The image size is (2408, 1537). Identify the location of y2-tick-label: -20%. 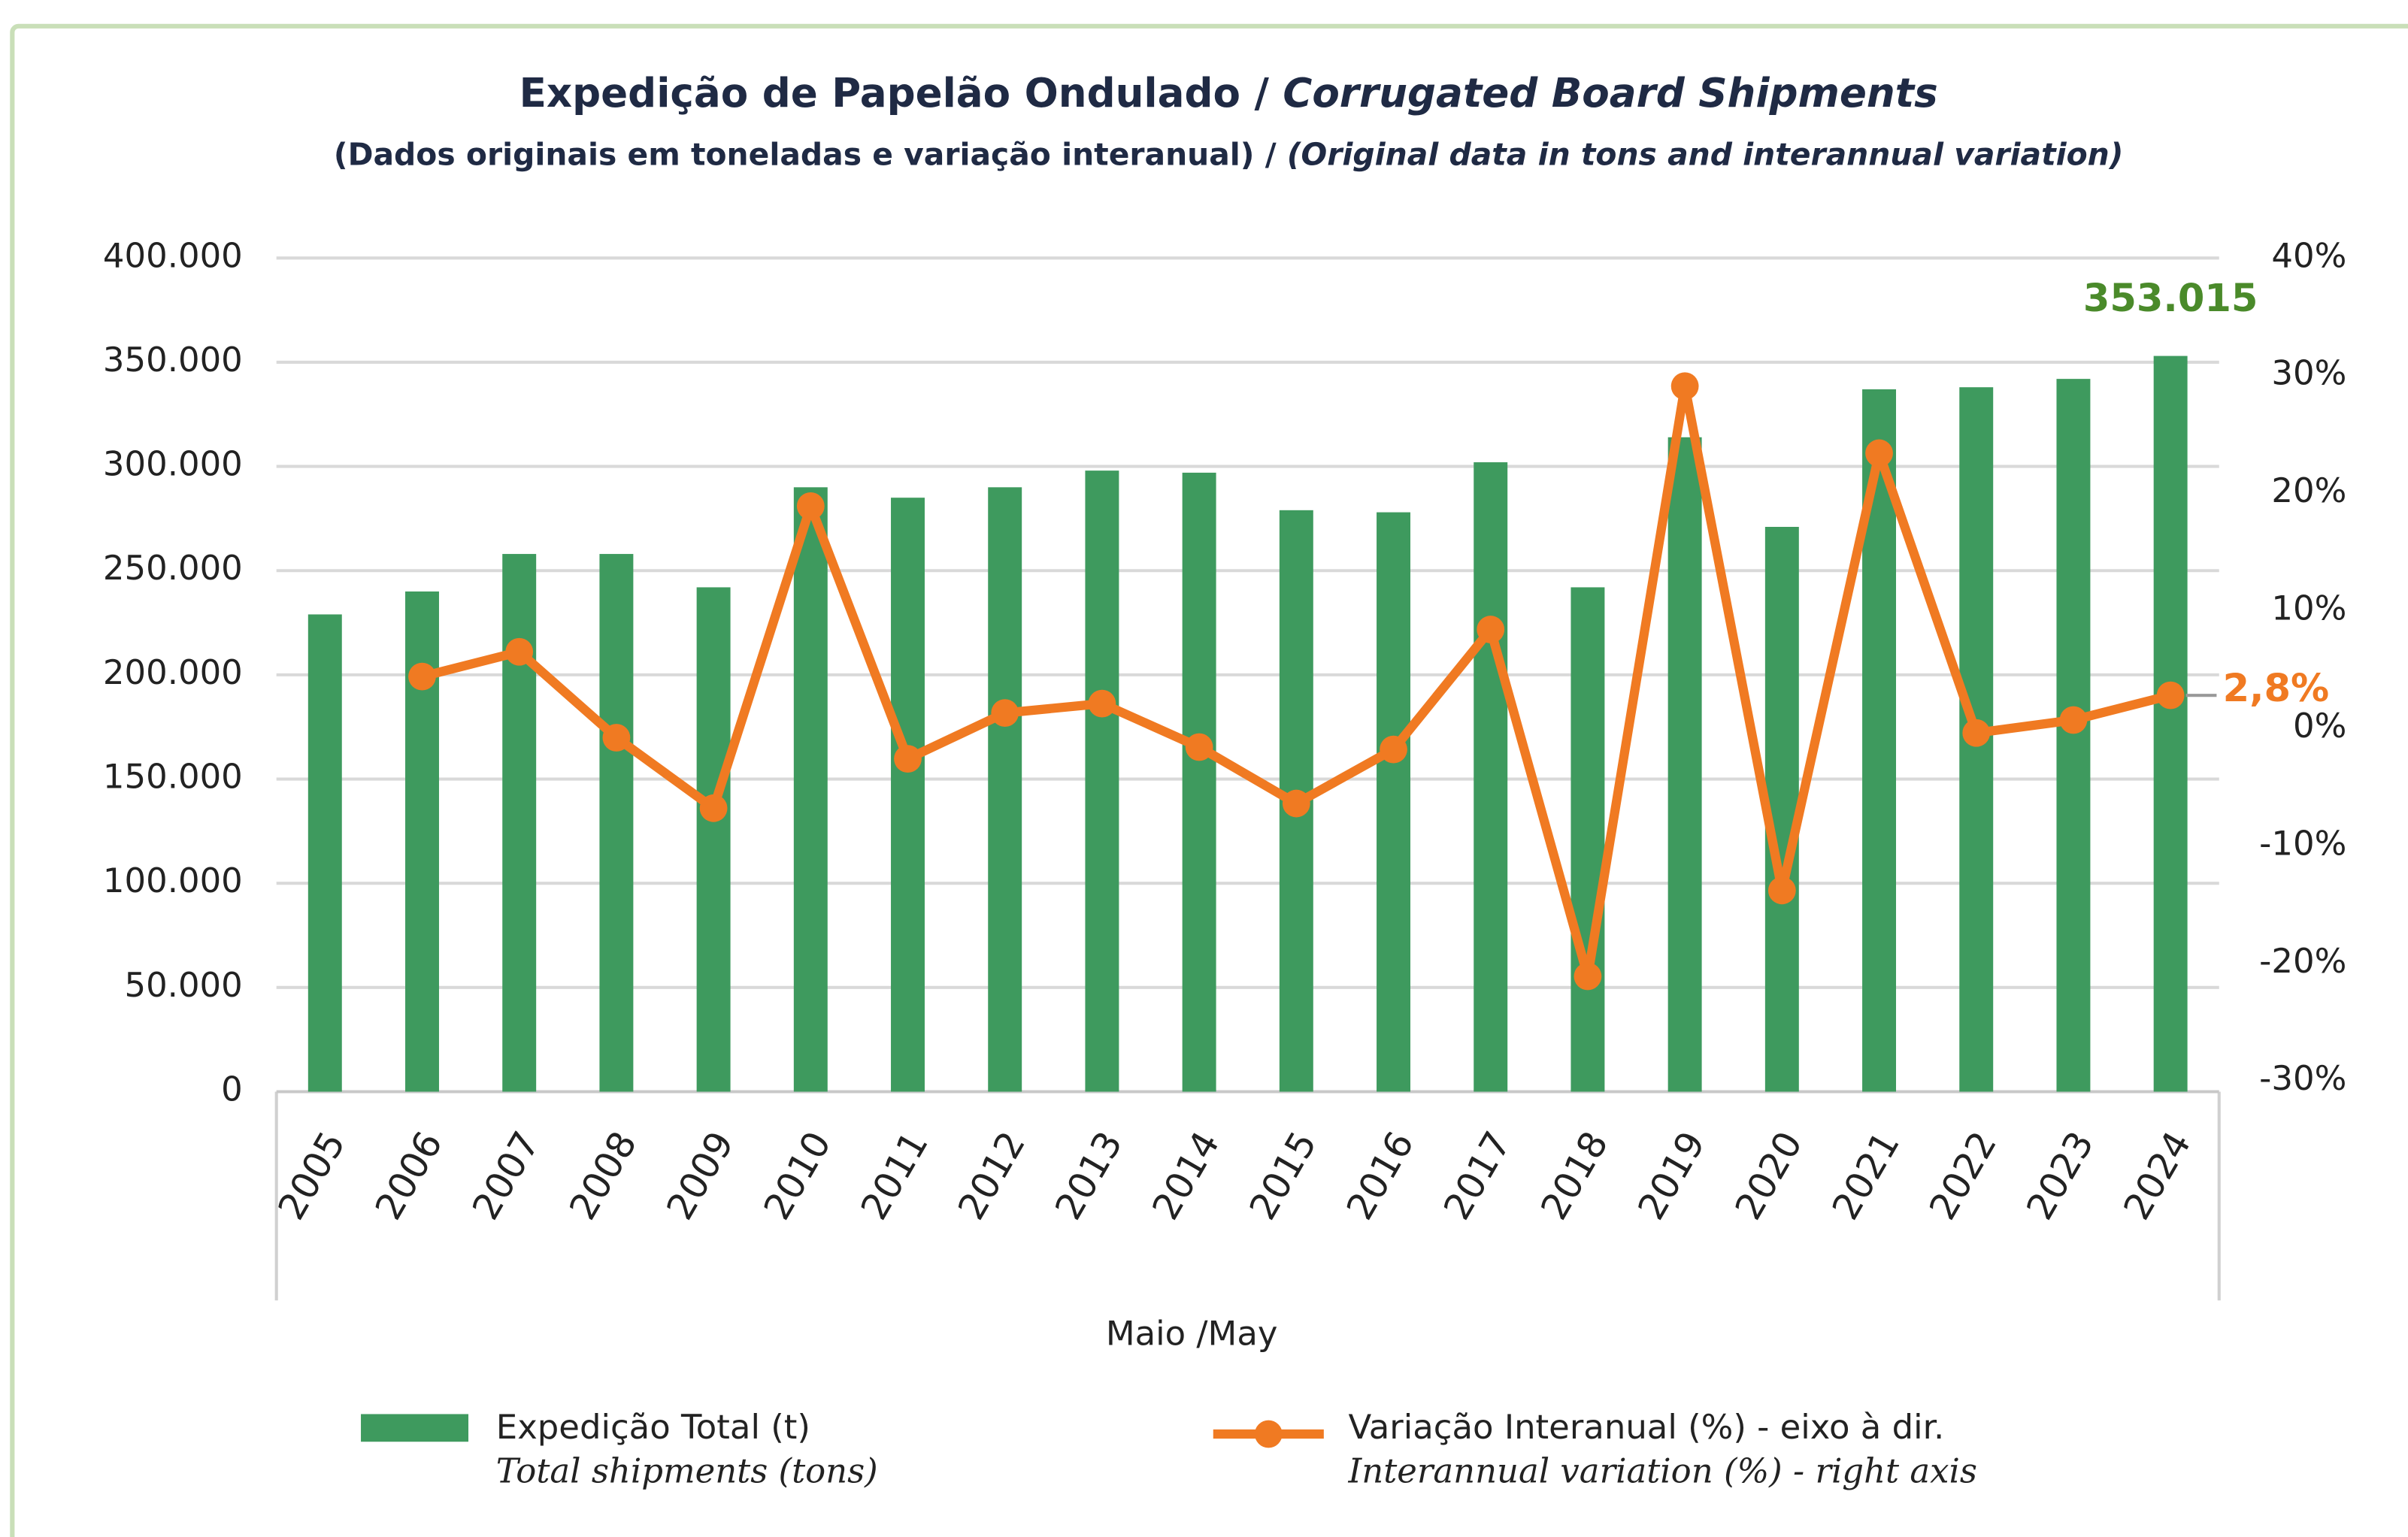
(2302, 961).